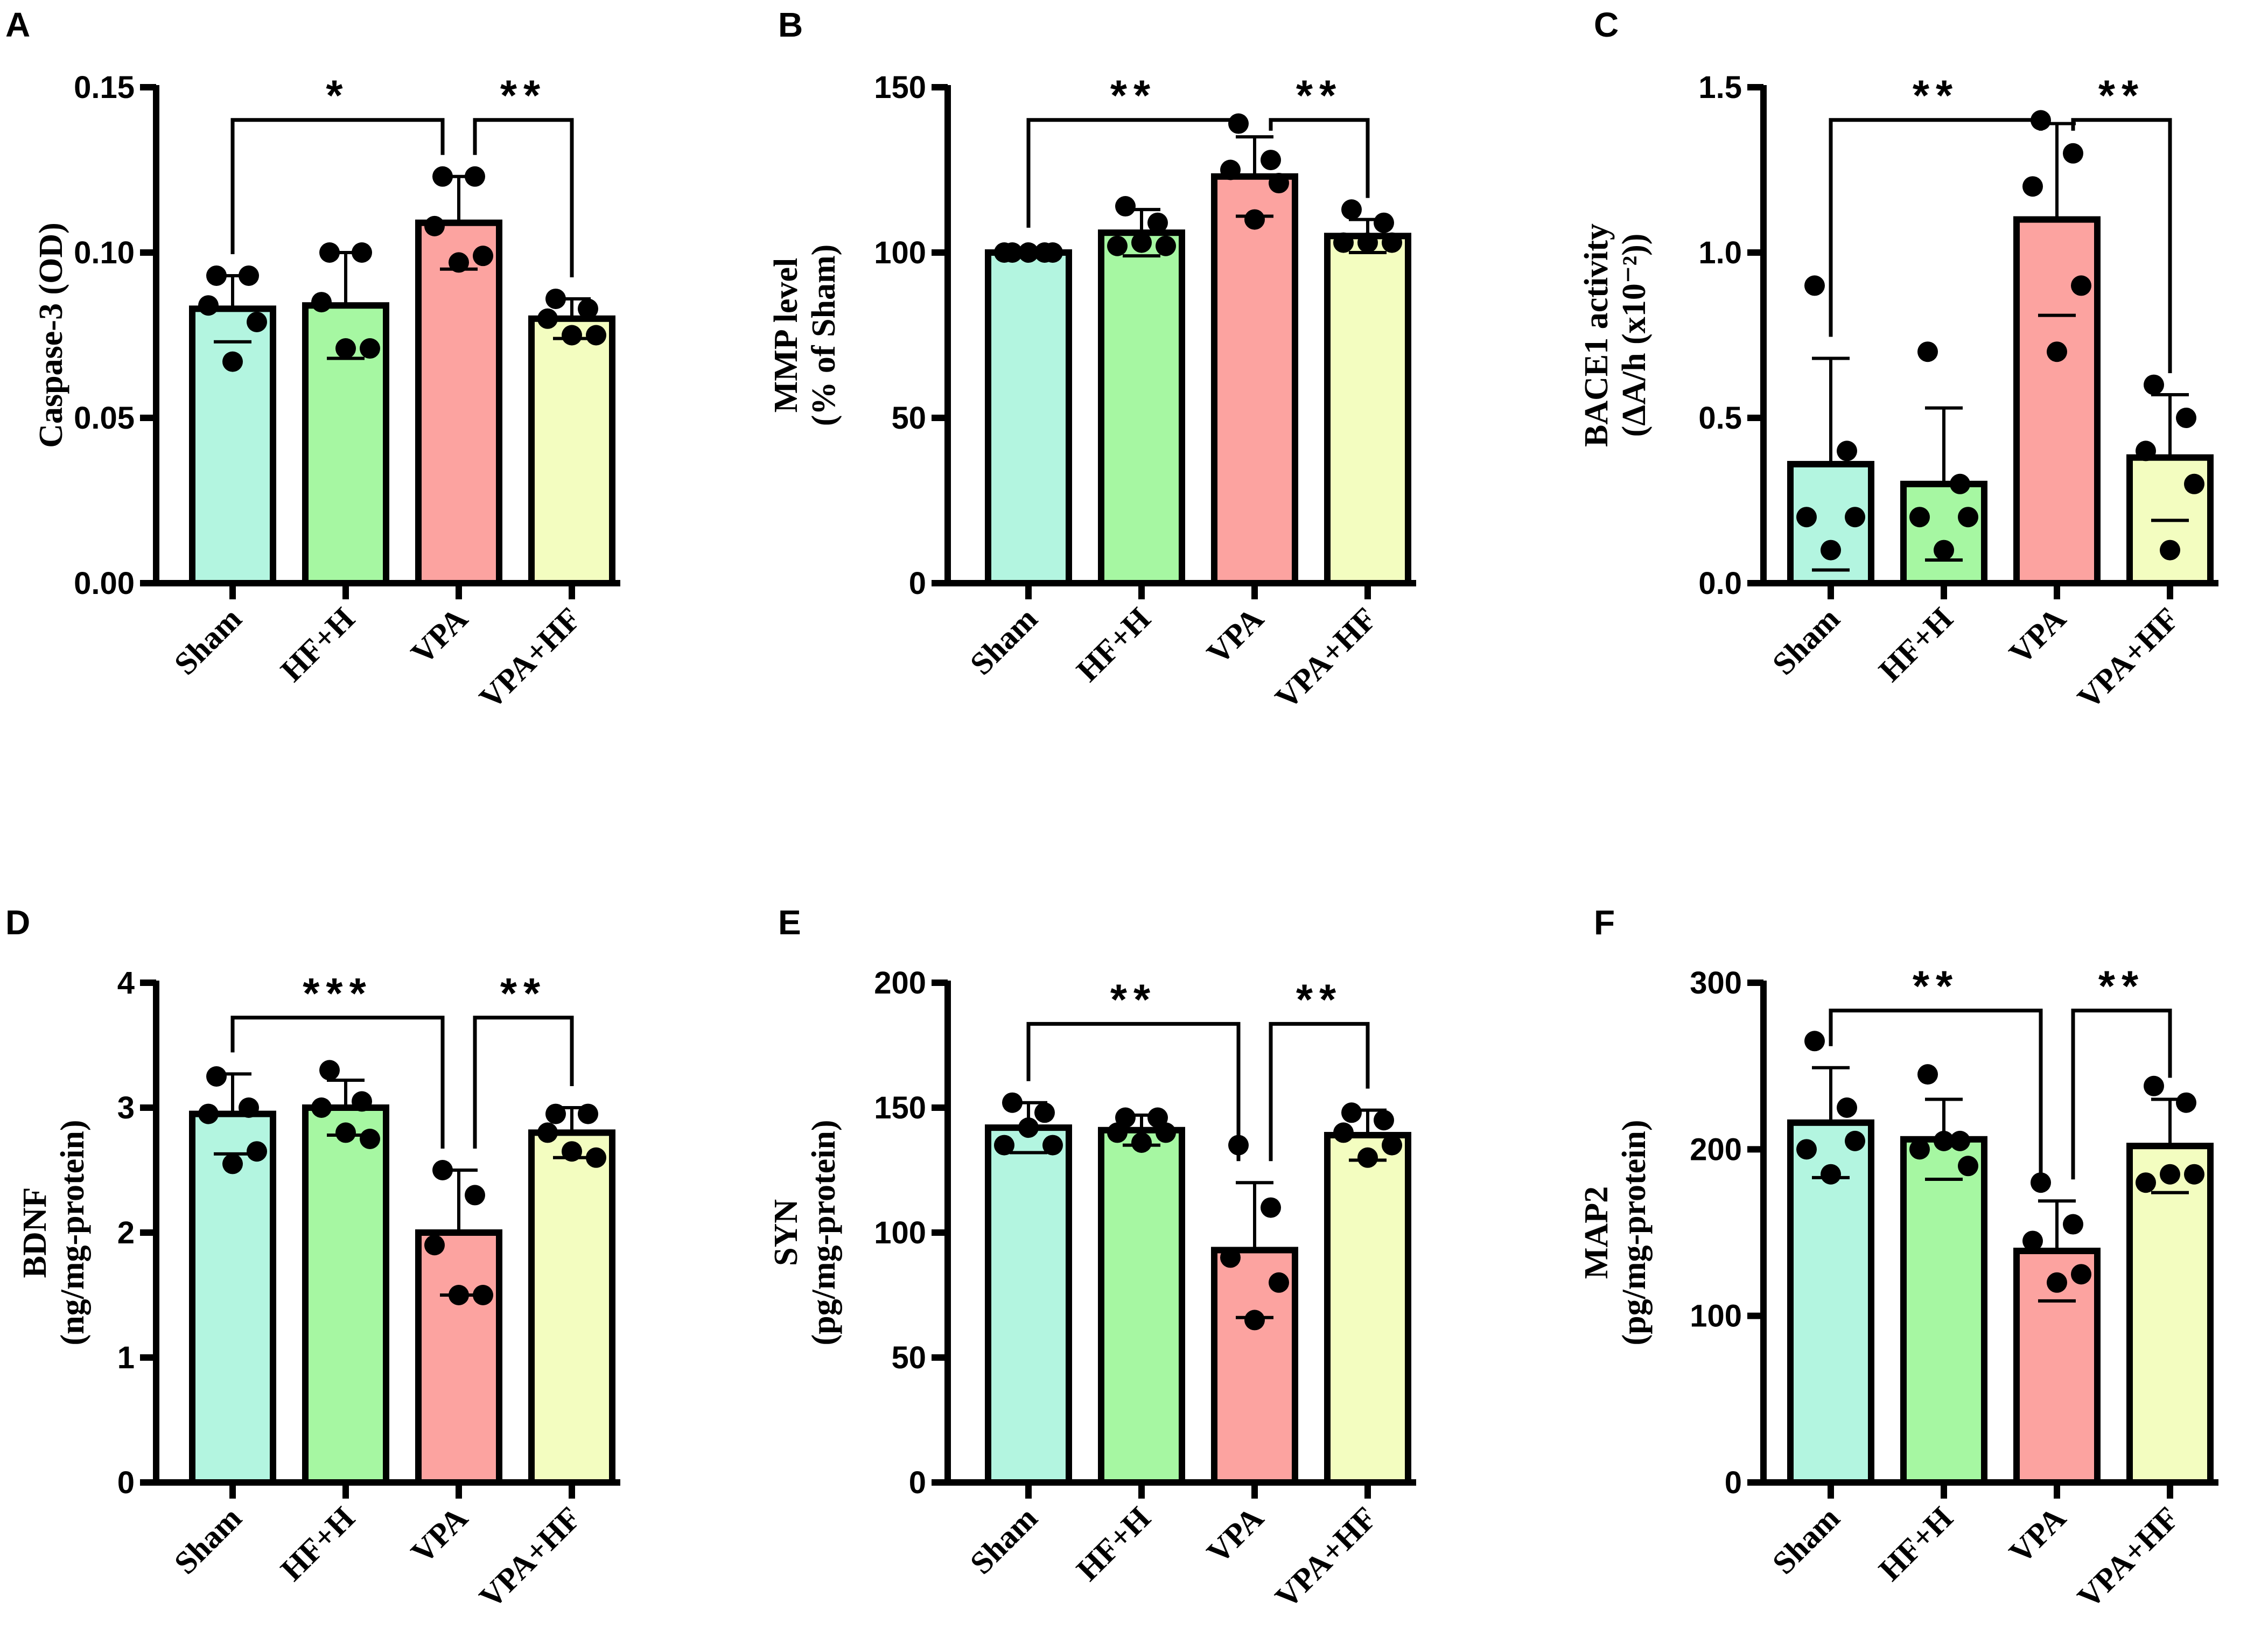 The height and width of the screenshot is (1651, 2268). I want to click on y-axis-label: Caspase-3 (OD), so click(51, 335).